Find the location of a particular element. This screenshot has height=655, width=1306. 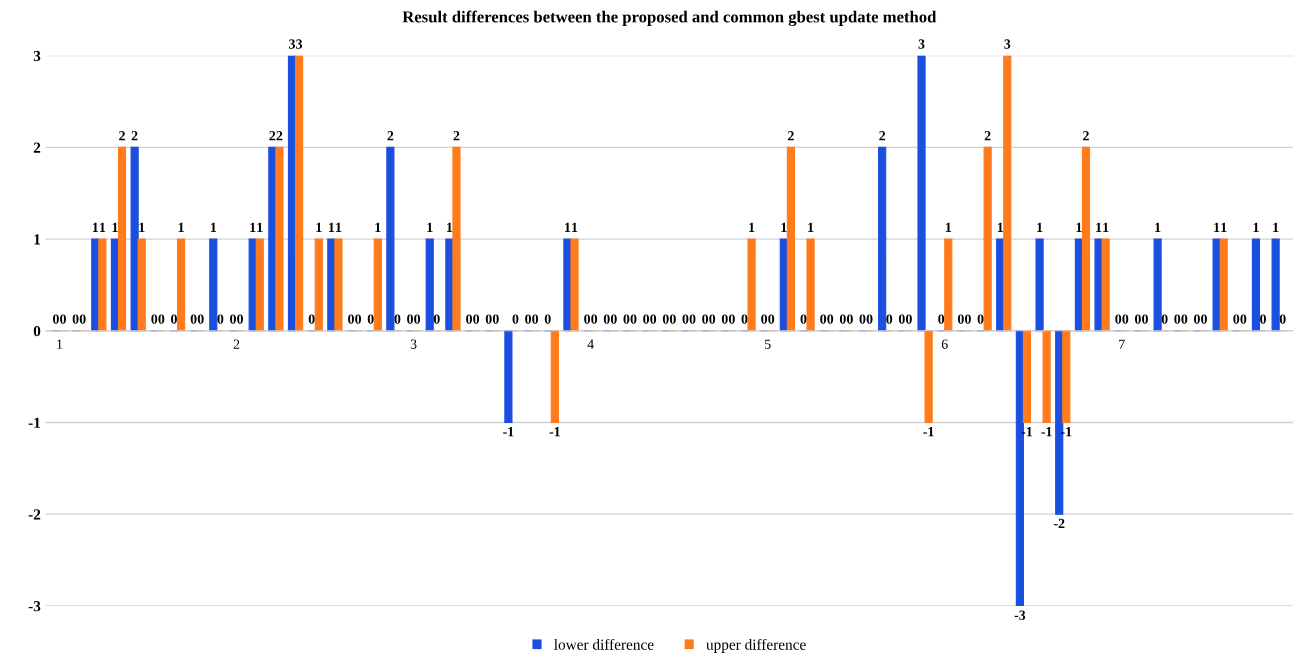

x-tick-label: 3 is located at coordinates (413, 344).